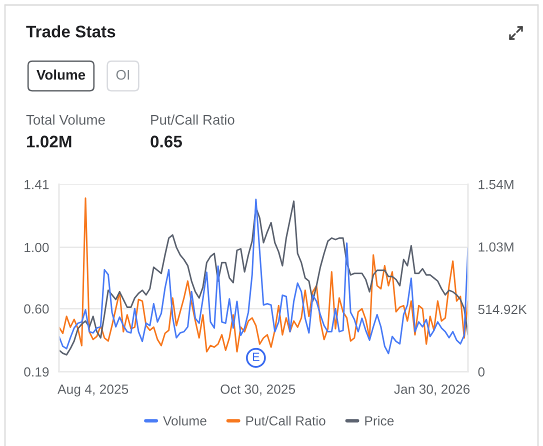 Image resolution: width=543 pixels, height=446 pixels. What do you see at coordinates (258, 390) in the screenshot?
I see `x-tick-label: Oct 30, 2025` at bounding box center [258, 390].